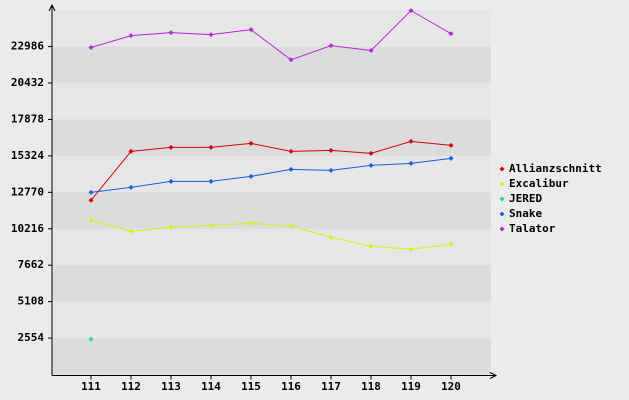 The image size is (629, 400). Describe the element at coordinates (27, 191) in the screenshot. I see `y-tick-label: 12770` at that location.